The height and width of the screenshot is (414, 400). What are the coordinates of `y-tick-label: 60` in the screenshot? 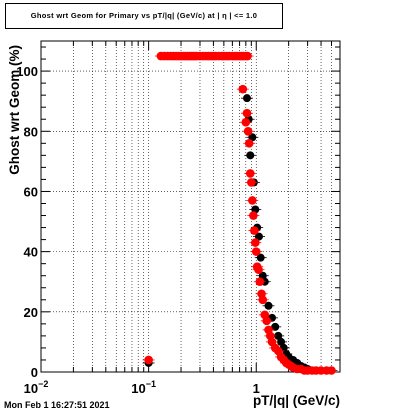 It's located at (31, 191).